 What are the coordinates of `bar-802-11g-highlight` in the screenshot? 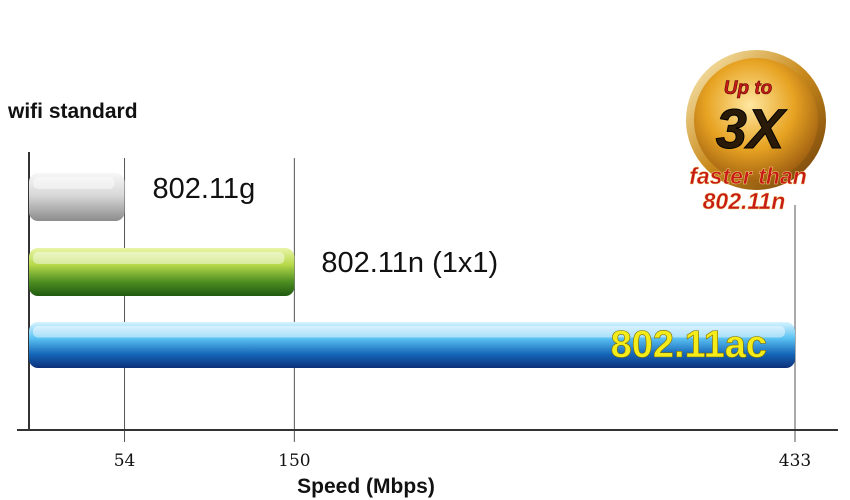 It's located at (74, 183).